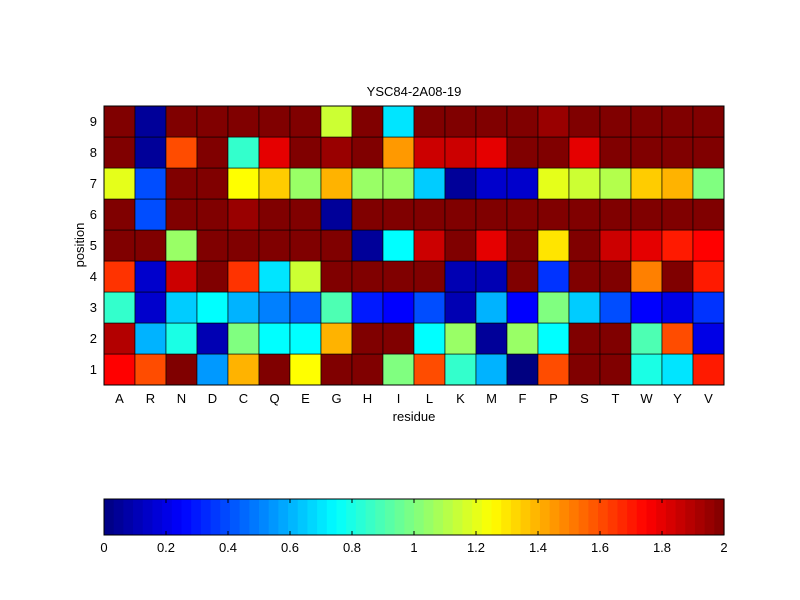 This screenshot has height=600, width=800. I want to click on y-tick-label: 5, so click(93, 245).